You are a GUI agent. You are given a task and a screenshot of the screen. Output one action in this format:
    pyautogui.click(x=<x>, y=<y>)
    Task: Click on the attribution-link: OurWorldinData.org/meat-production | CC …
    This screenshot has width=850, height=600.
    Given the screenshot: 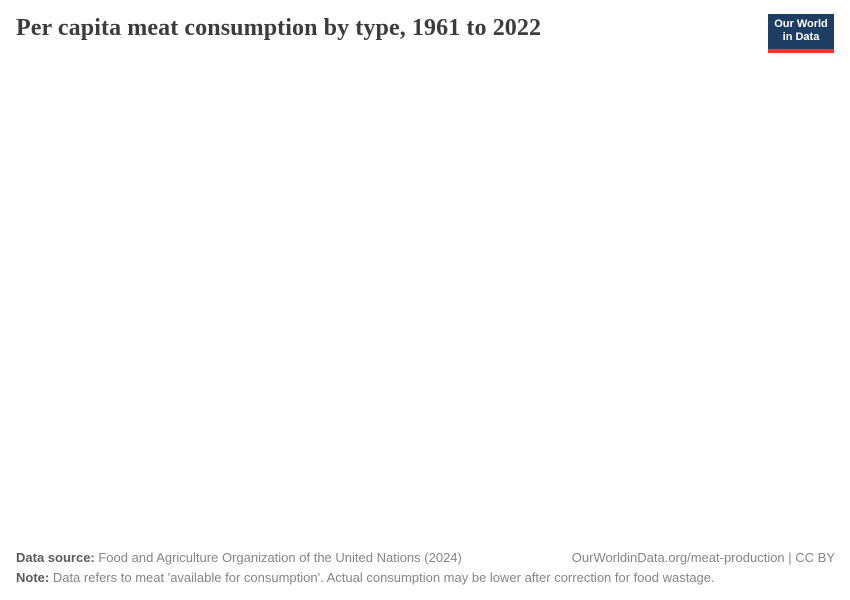 What is the action you would take?
    pyautogui.click(x=703, y=557)
    